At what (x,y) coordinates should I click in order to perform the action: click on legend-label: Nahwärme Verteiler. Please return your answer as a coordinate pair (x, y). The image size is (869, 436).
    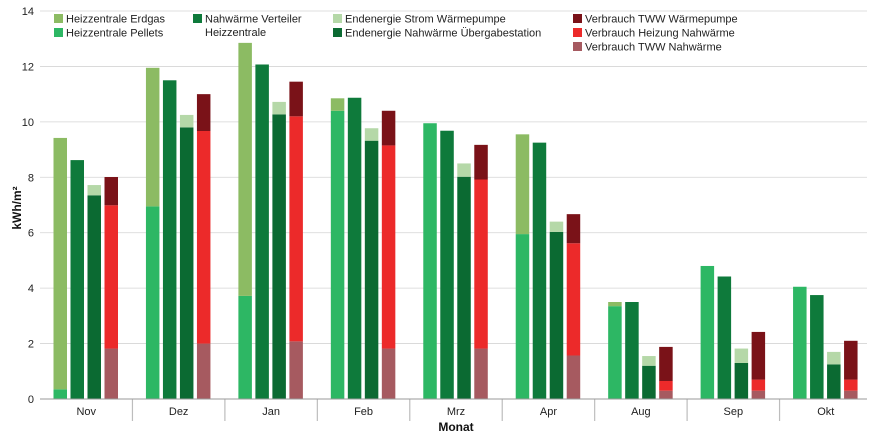
    Looking at the image, I should click on (253, 20).